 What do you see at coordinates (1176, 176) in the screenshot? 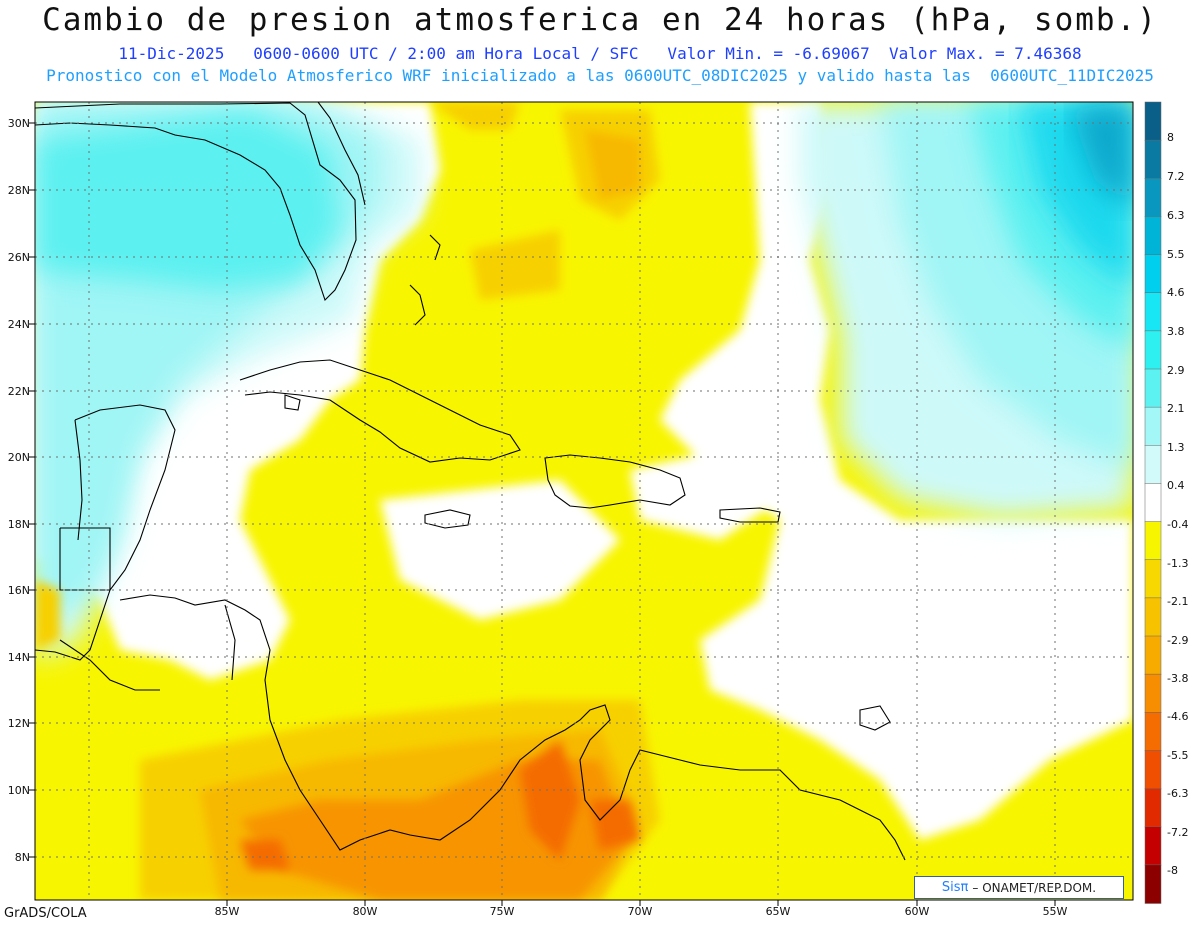
I see `colorbar-label: 7.2` at bounding box center [1176, 176].